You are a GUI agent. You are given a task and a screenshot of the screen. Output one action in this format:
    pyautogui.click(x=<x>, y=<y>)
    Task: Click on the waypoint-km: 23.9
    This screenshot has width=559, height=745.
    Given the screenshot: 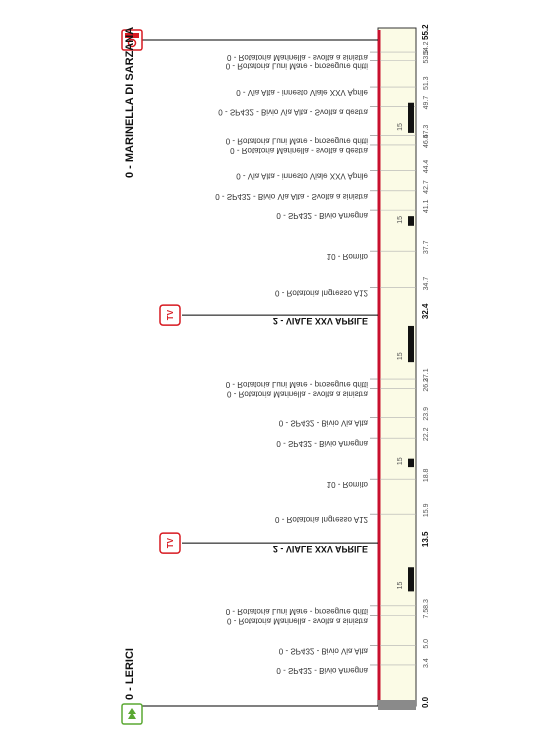 What is the action you would take?
    pyautogui.click(x=426, y=414)
    